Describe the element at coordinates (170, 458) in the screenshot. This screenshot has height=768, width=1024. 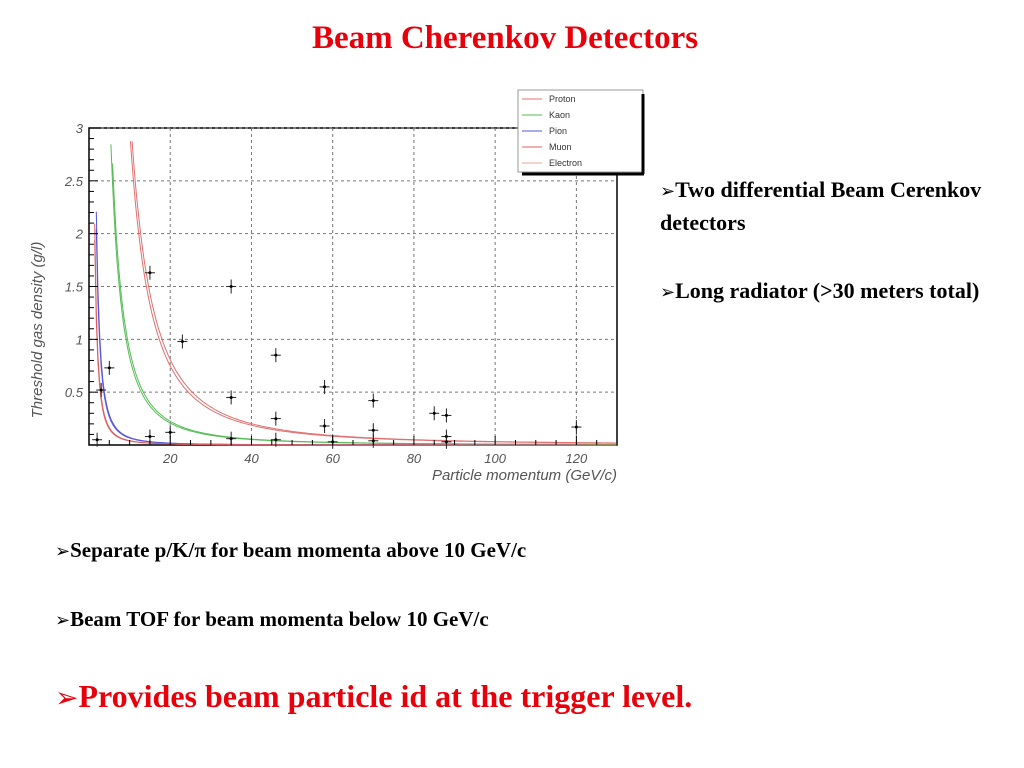
I see `x-tick-label: 20` at that location.